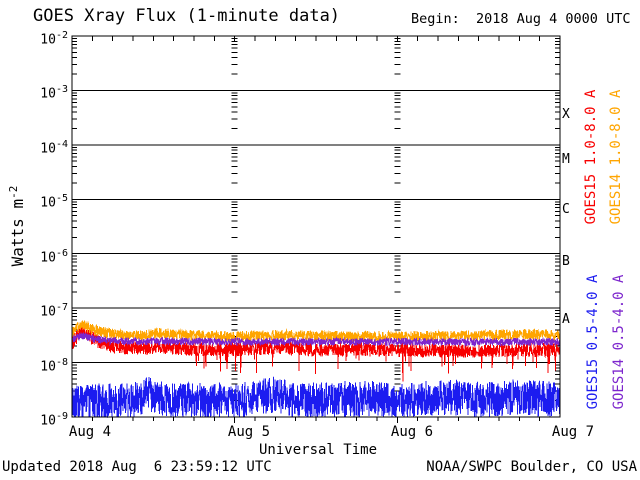 The height and width of the screenshot is (480, 640). Describe the element at coordinates (566, 261) in the screenshot. I see `flare-class-label-b: B` at that location.